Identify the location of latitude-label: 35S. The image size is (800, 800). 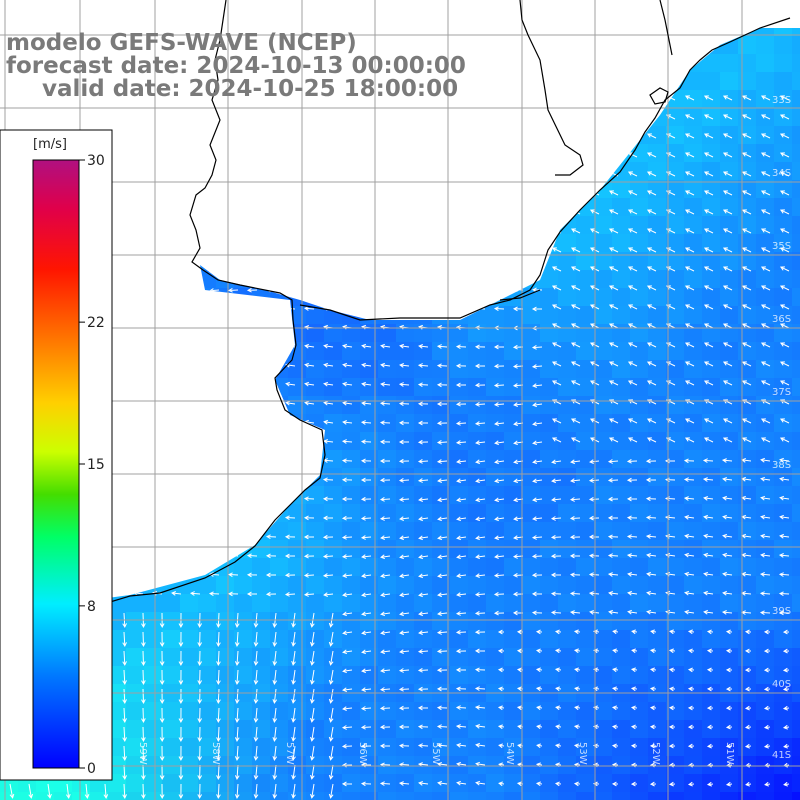
(781, 246).